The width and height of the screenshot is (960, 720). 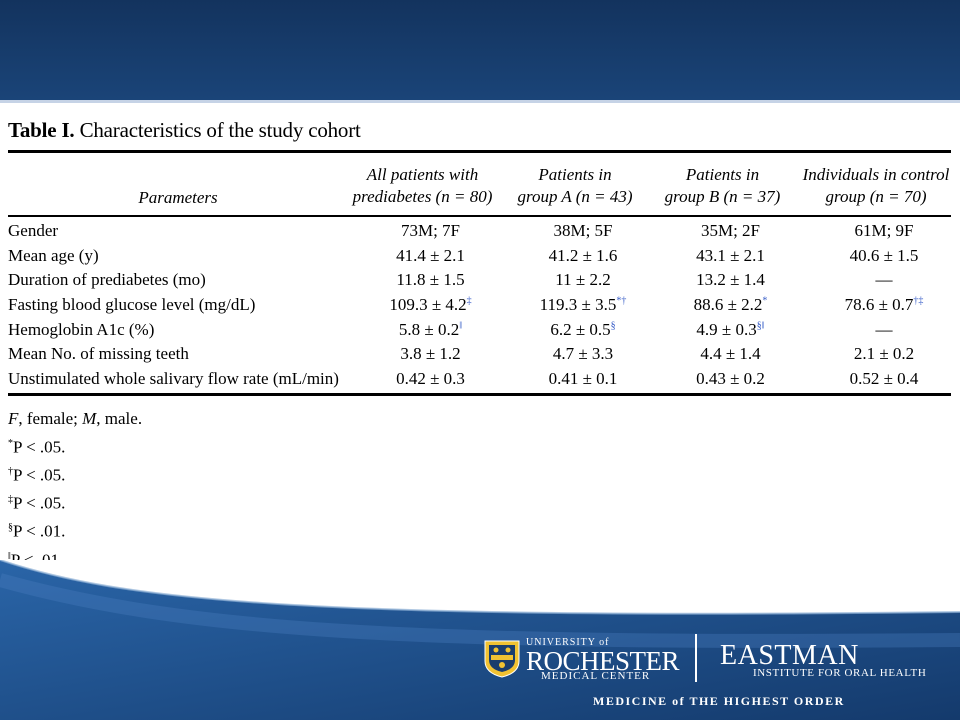 I want to click on cell-all-patients: 41.4 ± 2.1, so click(x=430, y=255).